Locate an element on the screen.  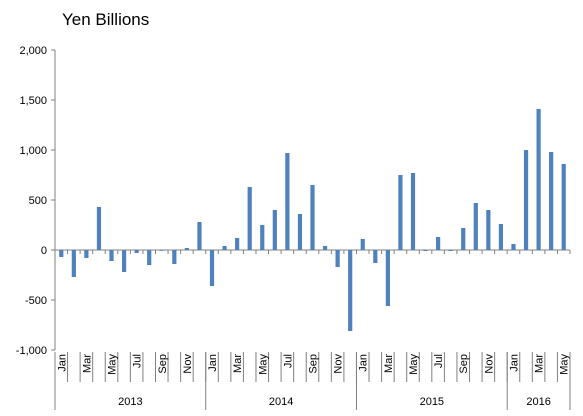
y-tick-label: -500 is located at coordinates (36, 301).